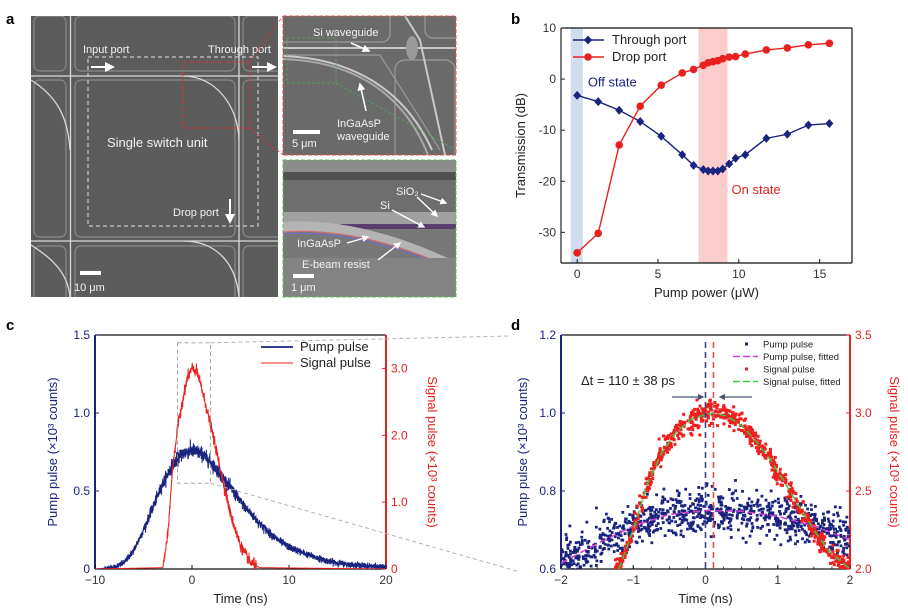  What do you see at coordinates (777, 580) in the screenshot?
I see `x-tick-label: 1` at bounding box center [777, 580].